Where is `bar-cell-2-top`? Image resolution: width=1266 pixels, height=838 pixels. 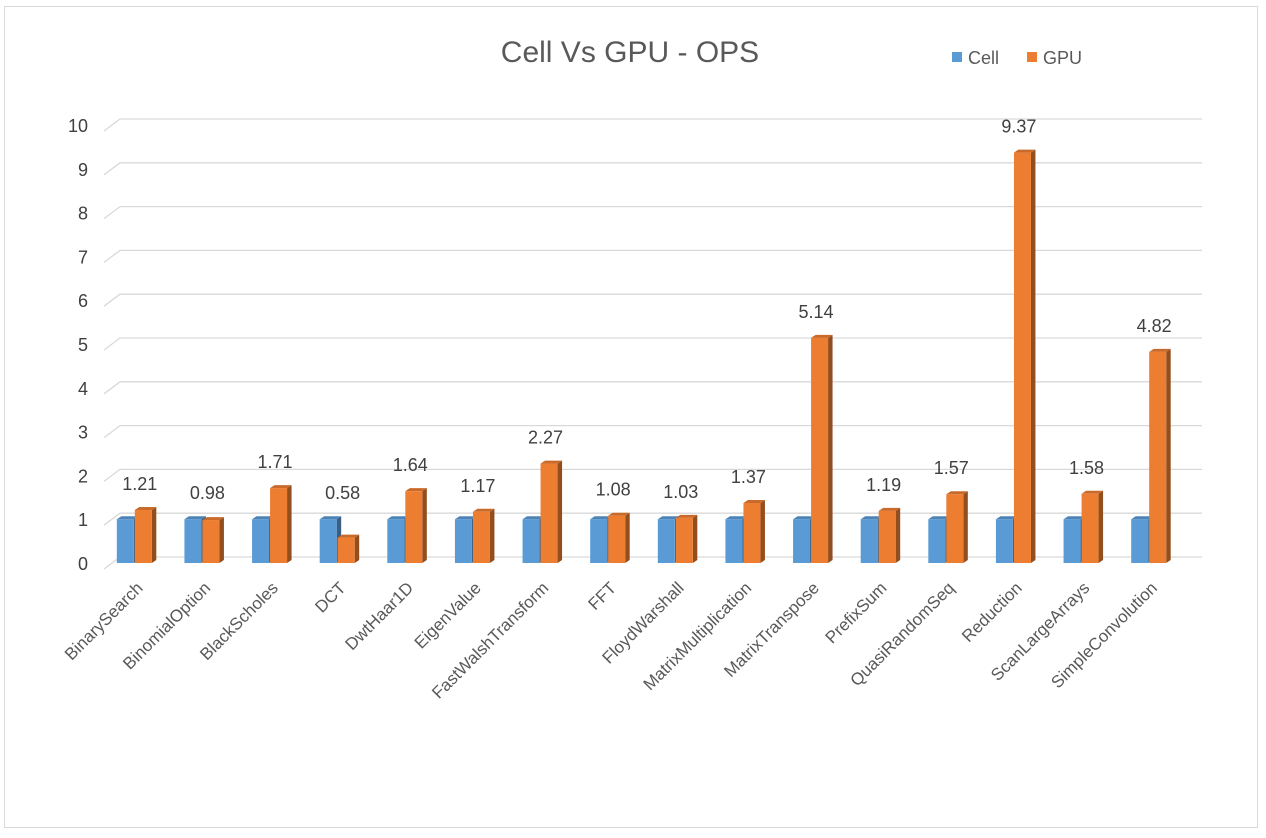 bar-cell-2-top is located at coordinates (263, 518).